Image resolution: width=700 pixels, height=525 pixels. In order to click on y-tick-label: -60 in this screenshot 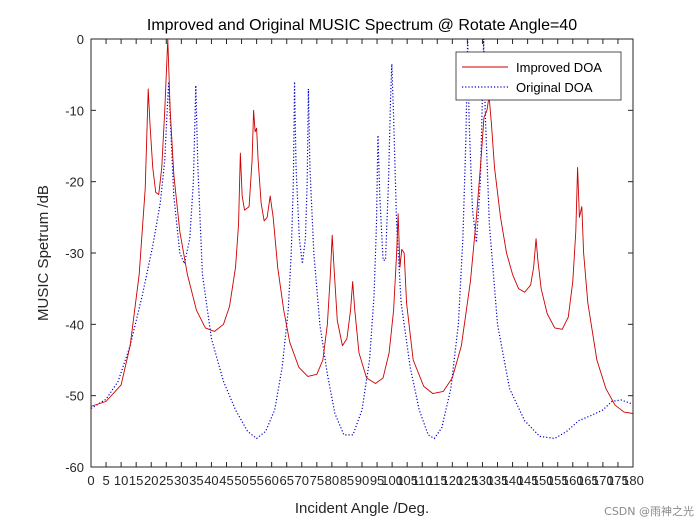, I will do `click(74, 467)`.